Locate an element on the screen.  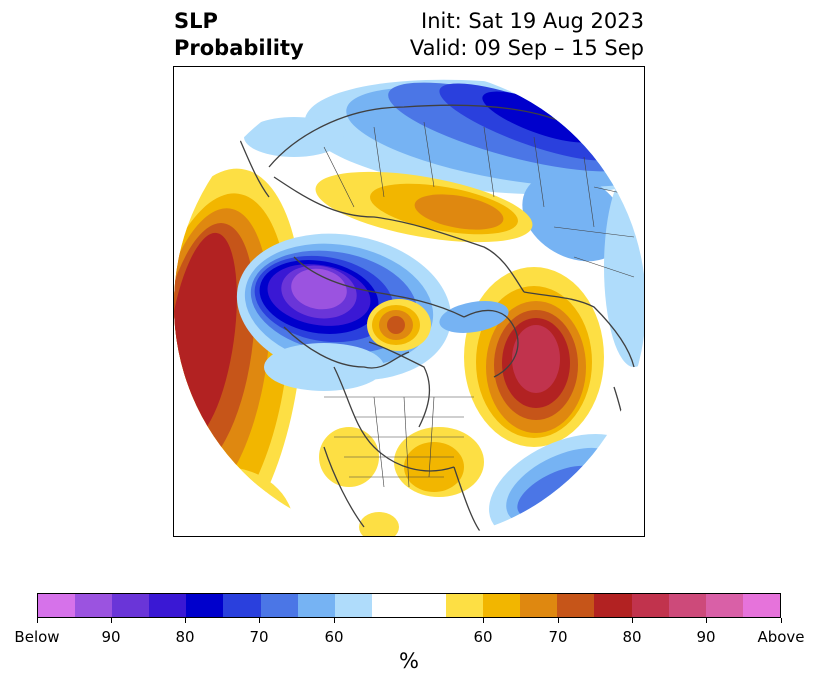
colorbar-tick-label: Below is located at coordinates (37, 637).